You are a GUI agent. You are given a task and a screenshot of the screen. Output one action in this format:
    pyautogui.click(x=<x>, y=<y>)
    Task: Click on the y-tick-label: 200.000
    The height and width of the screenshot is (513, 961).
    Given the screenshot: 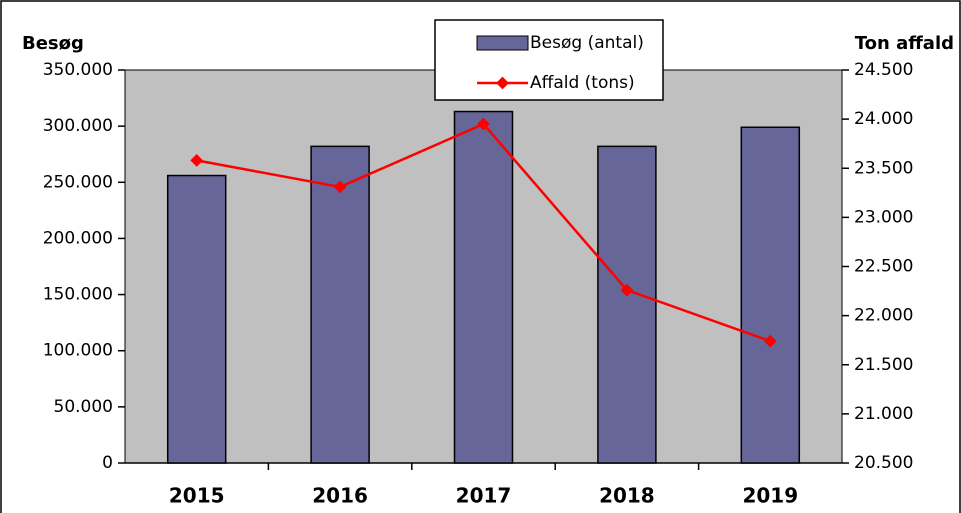 What is the action you would take?
    pyautogui.click(x=78, y=238)
    